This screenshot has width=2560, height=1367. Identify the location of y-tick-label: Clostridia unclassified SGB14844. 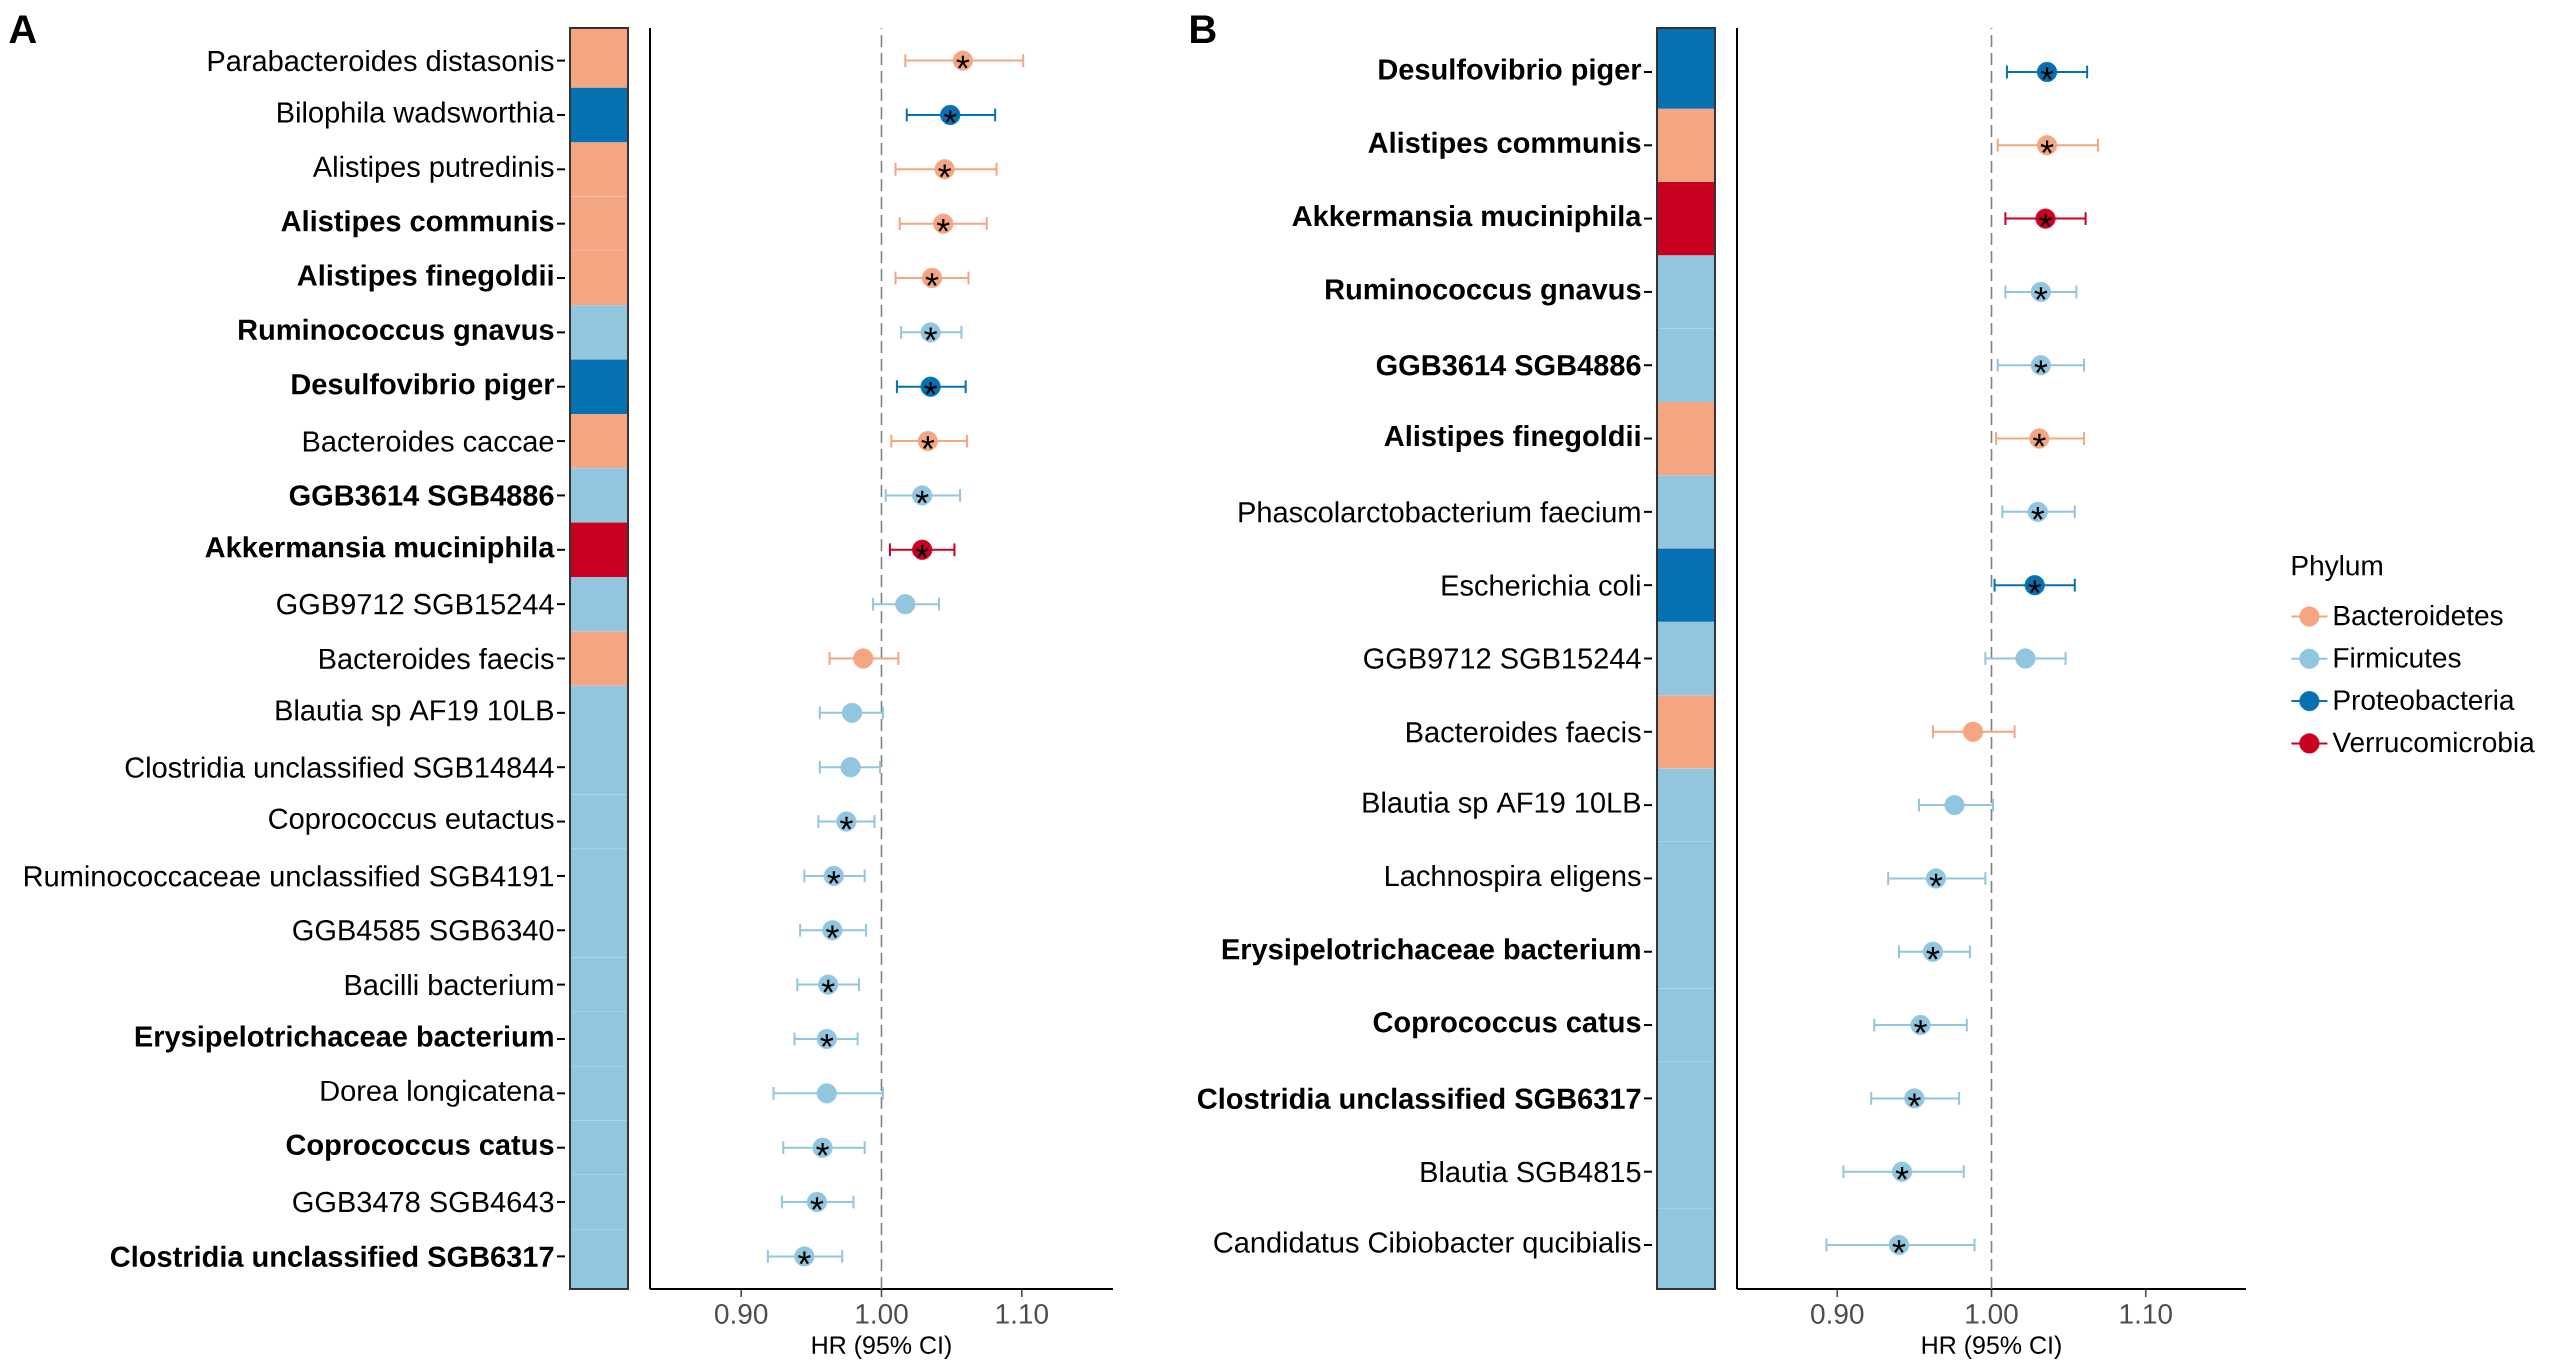
(339, 767).